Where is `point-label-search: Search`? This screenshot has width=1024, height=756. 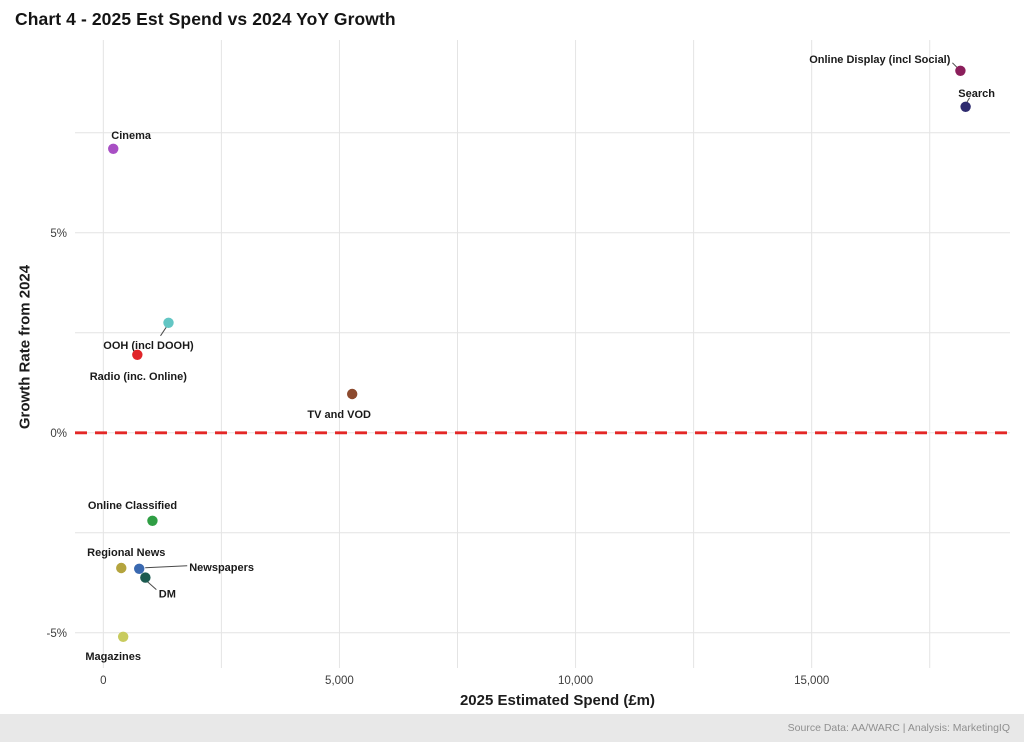 point-label-search: Search is located at coordinates (976, 94).